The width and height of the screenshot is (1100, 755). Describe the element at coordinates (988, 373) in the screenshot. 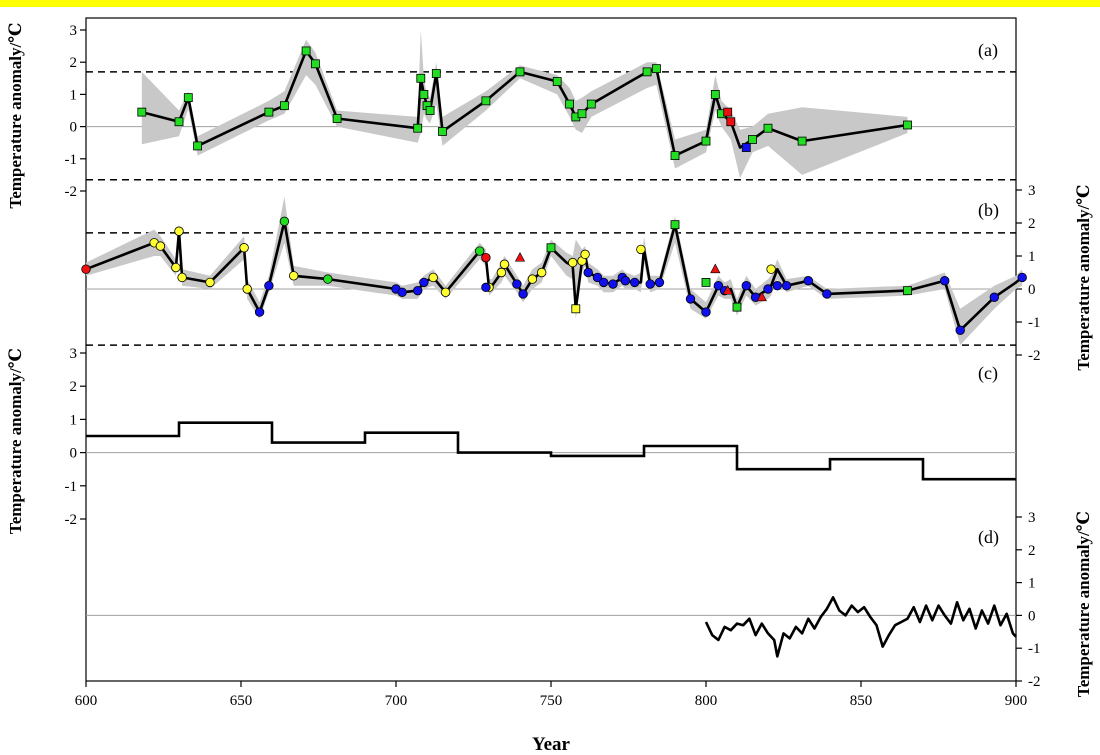

I see `panel-label: (c)` at that location.